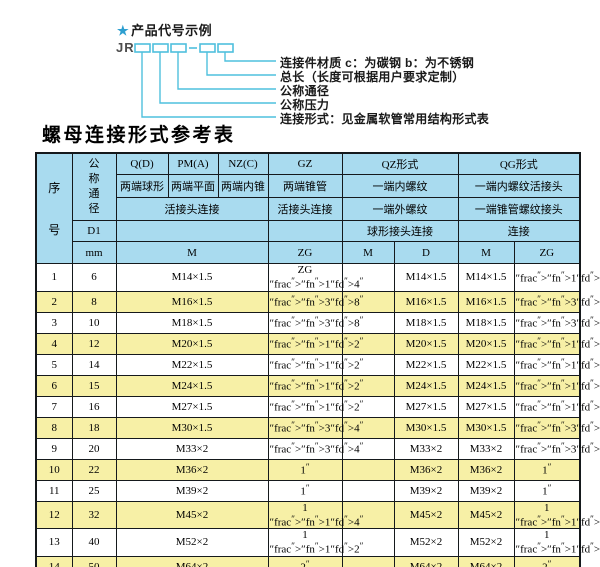 This screenshot has width=600, height=567. Describe the element at coordinates (372, 77) in the screenshot. I see `callout-label-length: 总长（长度可根据用户要求定制）` at that location.